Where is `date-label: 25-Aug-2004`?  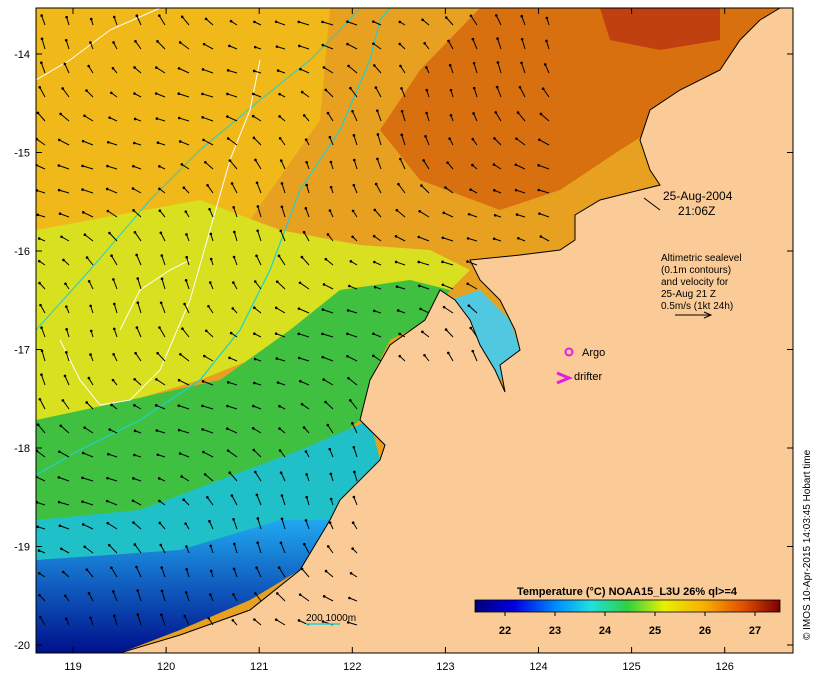 date-label: 25-Aug-2004 is located at coordinates (698, 196).